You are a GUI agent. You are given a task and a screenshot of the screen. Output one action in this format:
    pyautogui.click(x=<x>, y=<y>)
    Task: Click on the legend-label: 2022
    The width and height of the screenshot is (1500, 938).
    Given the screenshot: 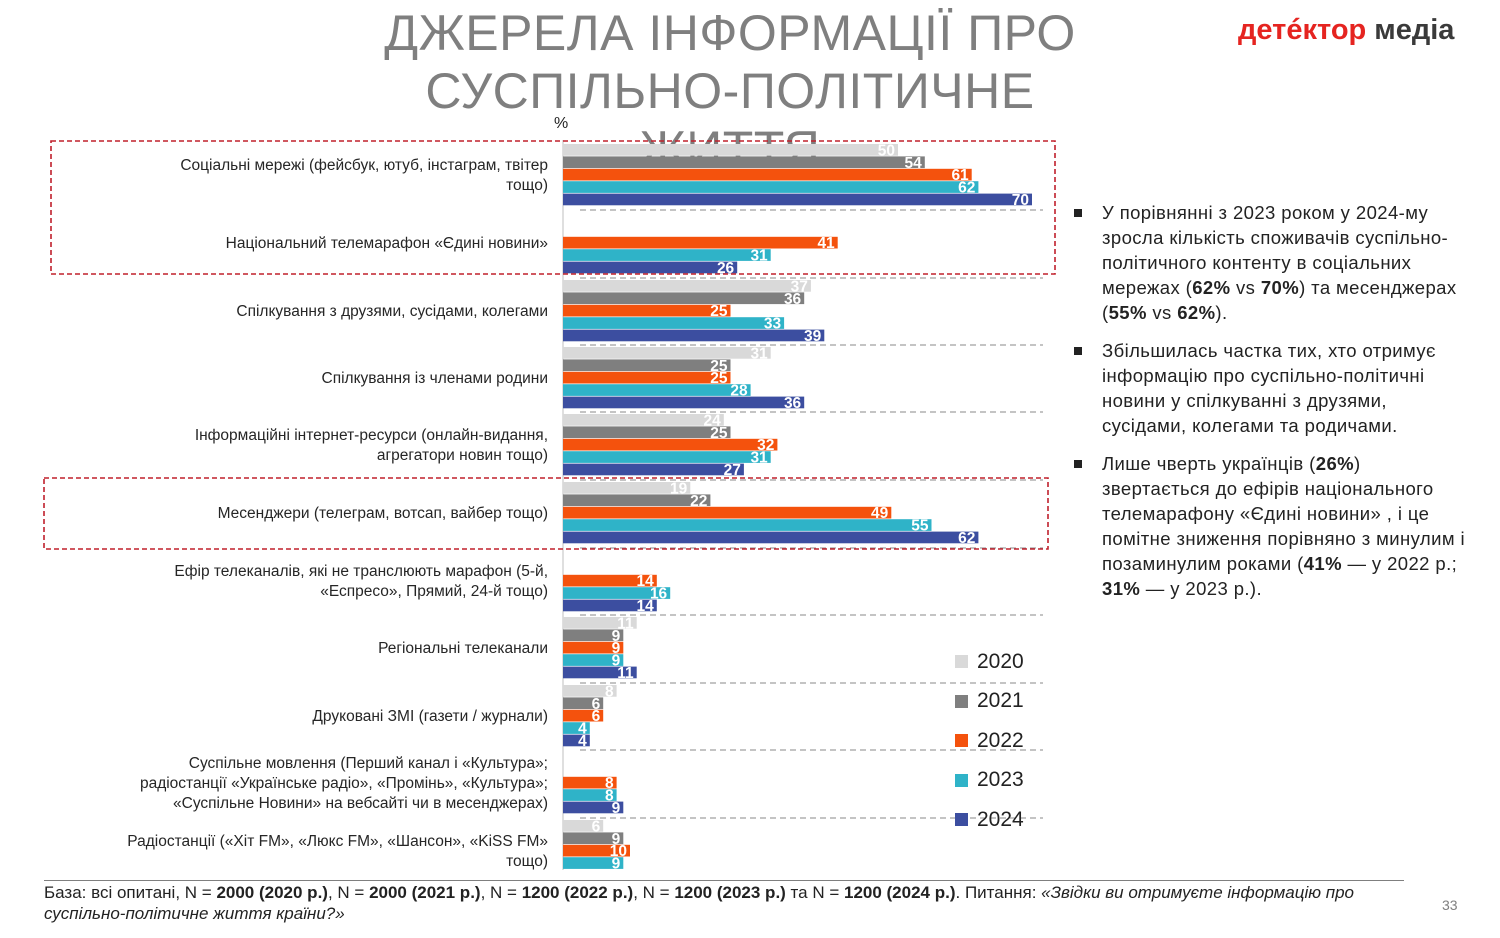 What is the action you would take?
    pyautogui.click(x=1000, y=740)
    